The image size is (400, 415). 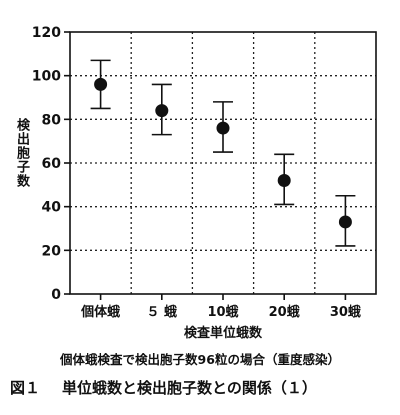 What do you see at coordinates (52, 251) in the screenshot?
I see `y-tick-label: 20` at bounding box center [52, 251].